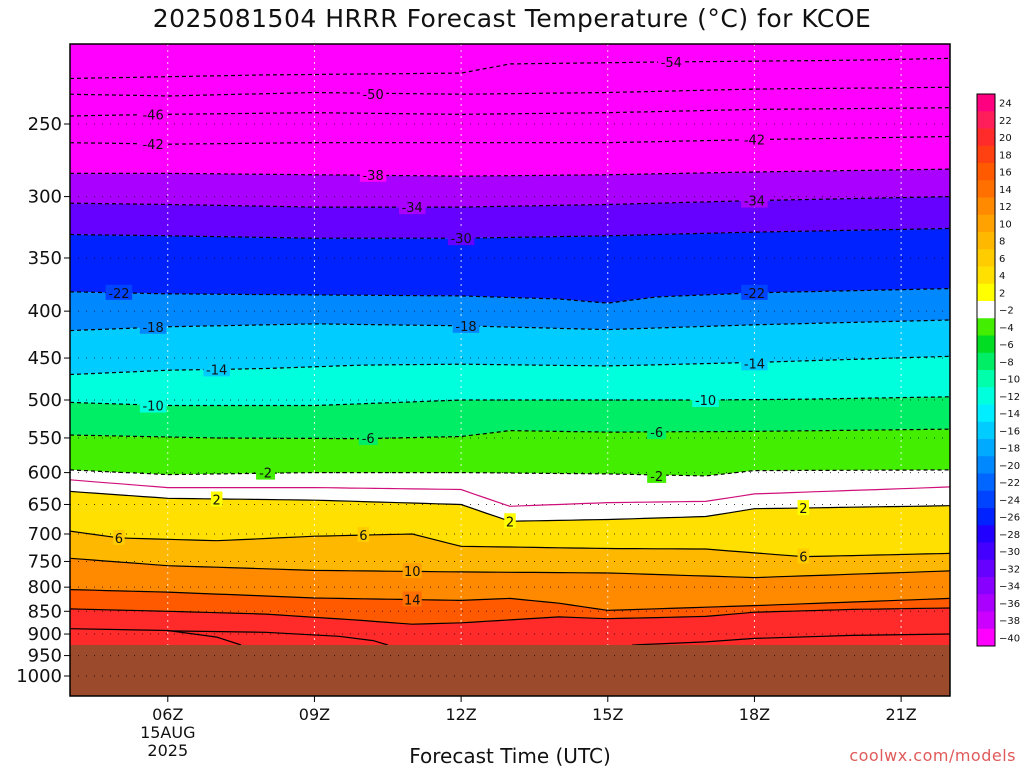 The width and height of the screenshot is (1024, 768). What do you see at coordinates (656, 433) in the screenshot?
I see `contour-label: -6` at bounding box center [656, 433].